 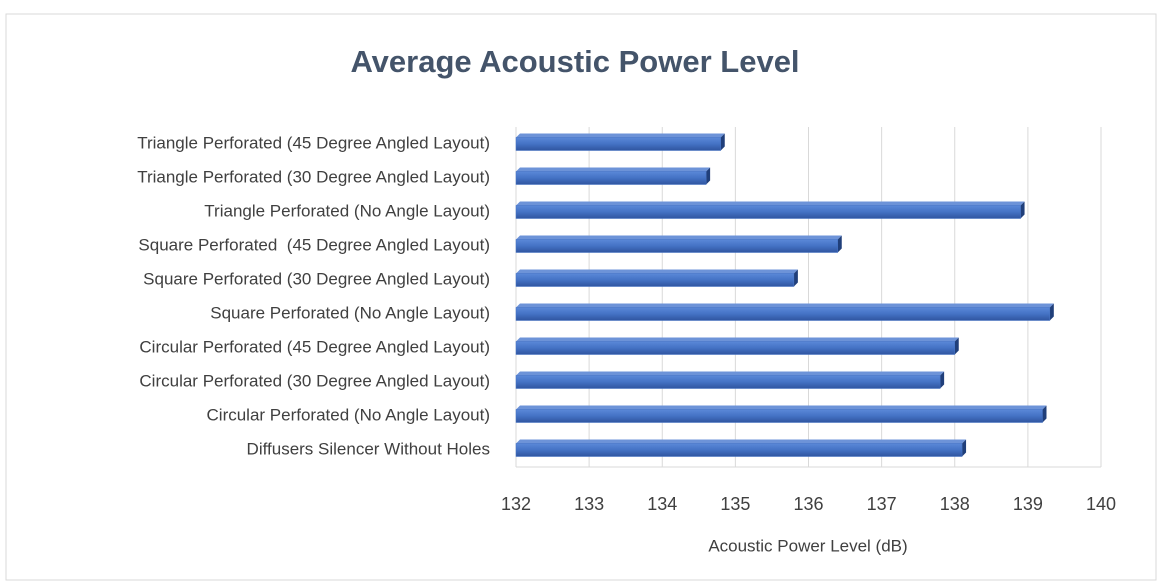 What do you see at coordinates (347, 210) in the screenshot?
I see `y-tick-label: Triangle Perforated (No Angle Layout)` at bounding box center [347, 210].